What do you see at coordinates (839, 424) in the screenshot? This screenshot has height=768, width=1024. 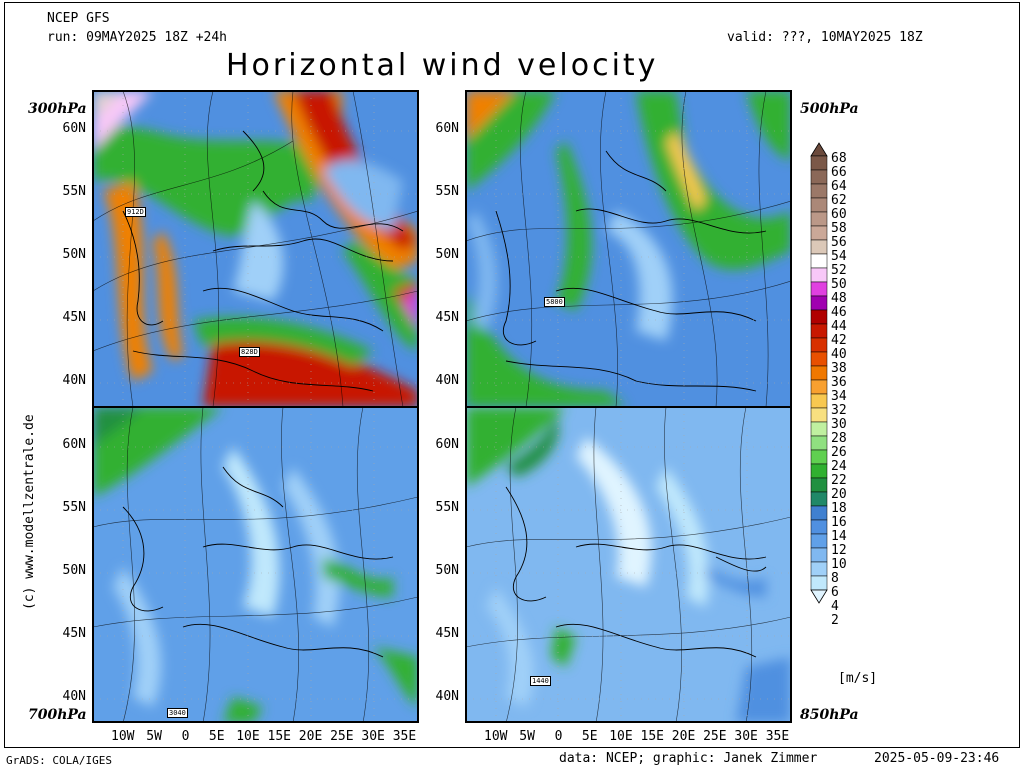 I see `colorbar-tick-label: 30` at bounding box center [839, 424].